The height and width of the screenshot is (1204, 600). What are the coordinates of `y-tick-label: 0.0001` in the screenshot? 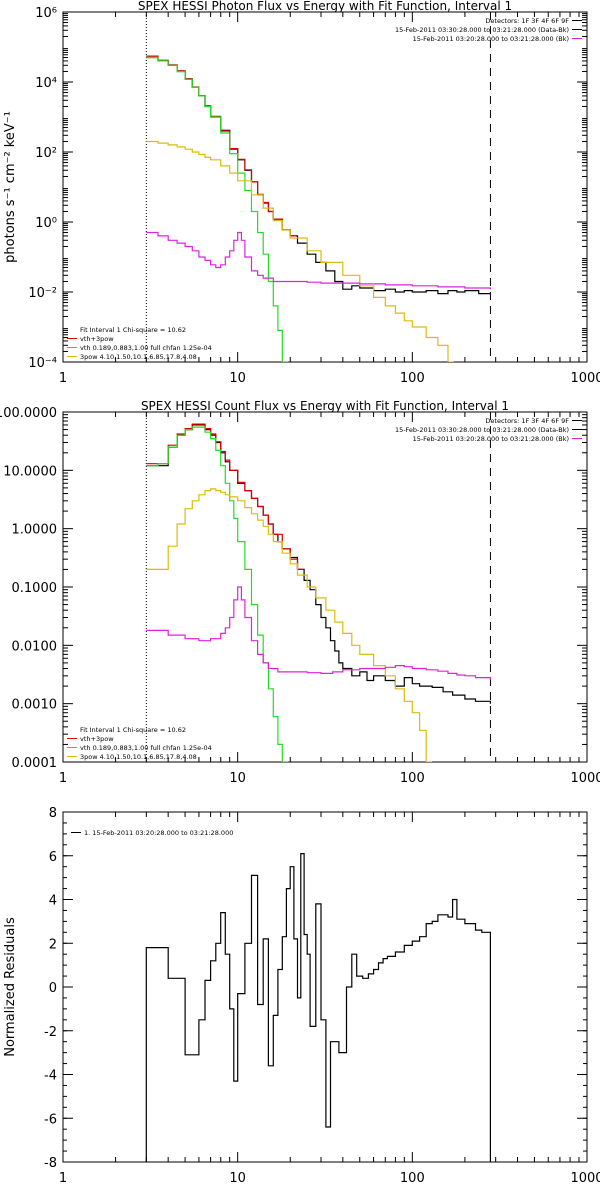 It's located at (35, 763).